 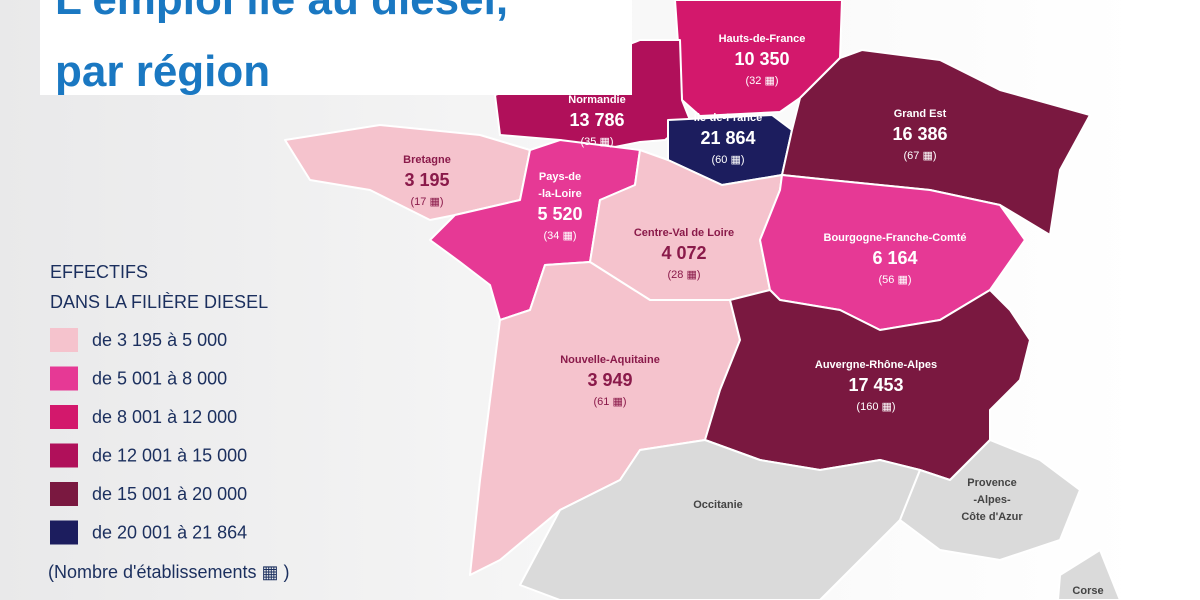 What do you see at coordinates (761, 59) in the screenshot?
I see `region-value: 10 350` at bounding box center [761, 59].